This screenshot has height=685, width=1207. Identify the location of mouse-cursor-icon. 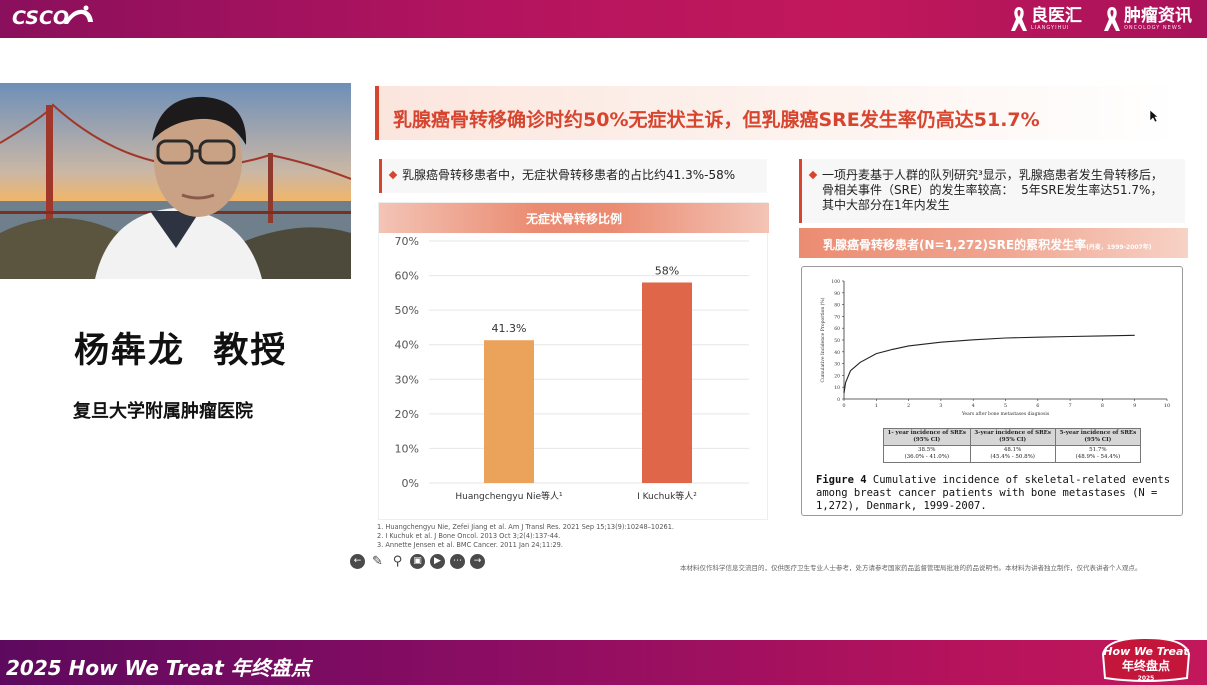
(1154, 116).